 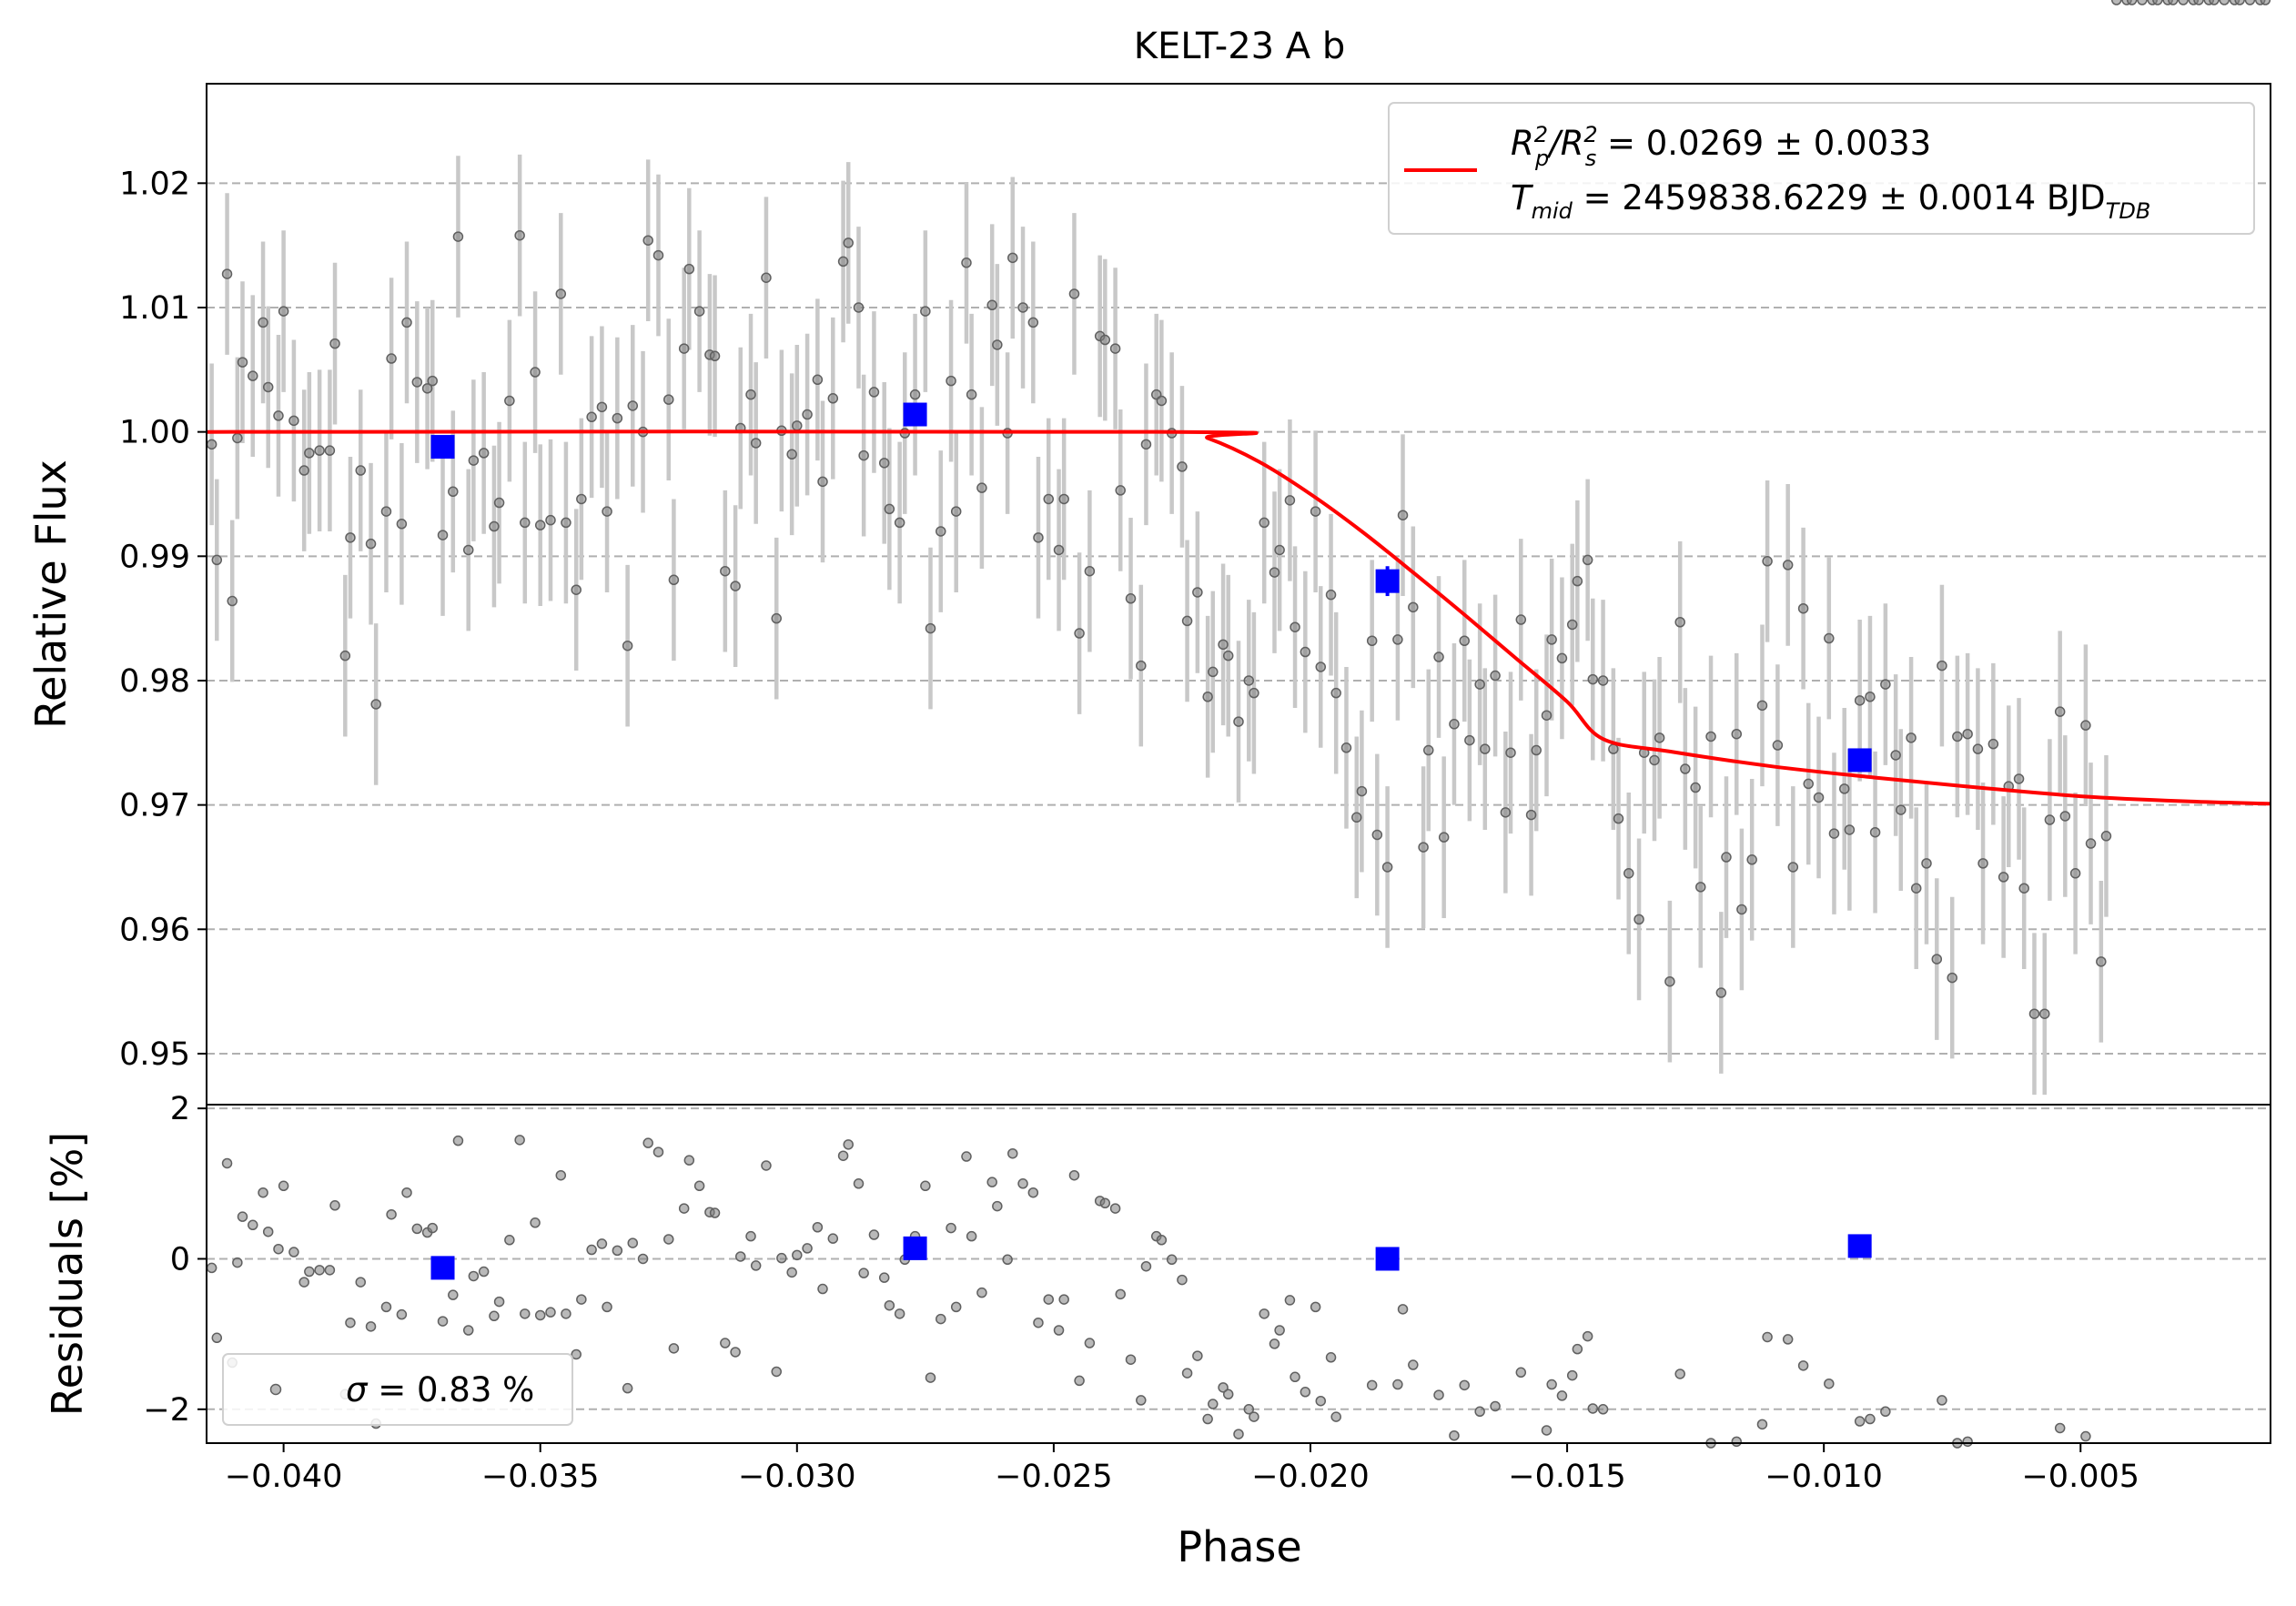 I want to click on residuals-ytick-label: 0, so click(x=180, y=1259).